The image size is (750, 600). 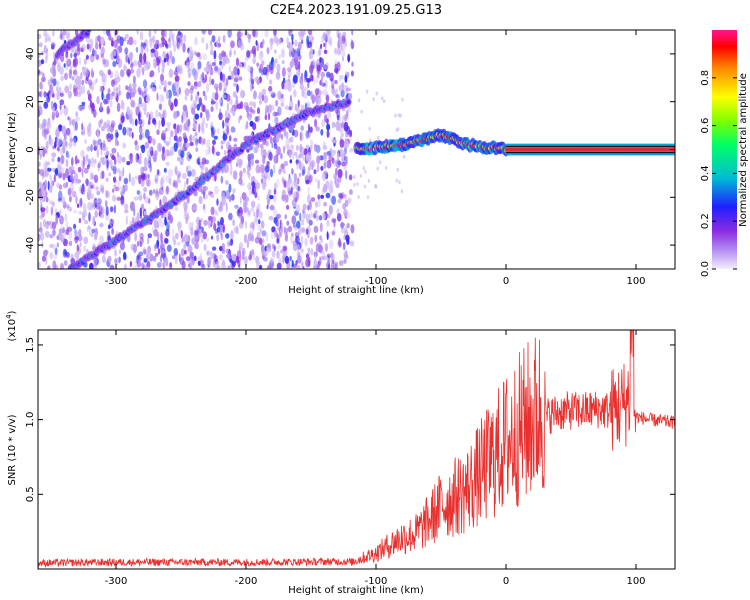 What do you see at coordinates (705, 78) in the screenshot?
I see `colorbar-tick-label: 0.8` at bounding box center [705, 78].